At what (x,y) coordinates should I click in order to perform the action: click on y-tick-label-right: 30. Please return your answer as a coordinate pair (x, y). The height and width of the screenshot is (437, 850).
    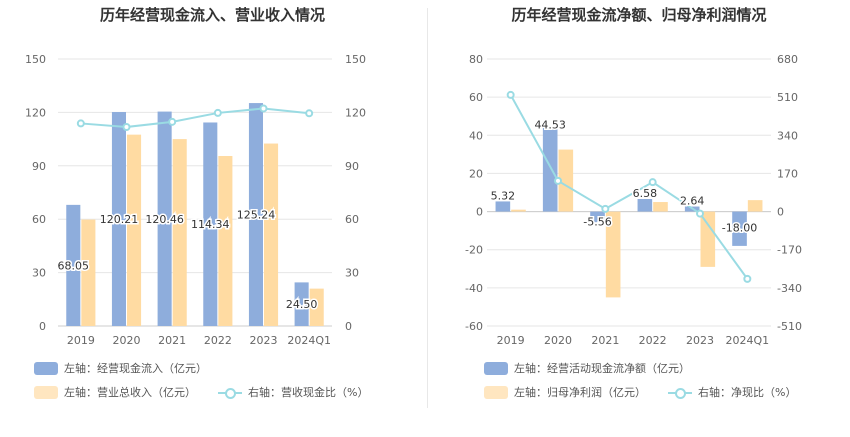
    Looking at the image, I should click on (352, 273).